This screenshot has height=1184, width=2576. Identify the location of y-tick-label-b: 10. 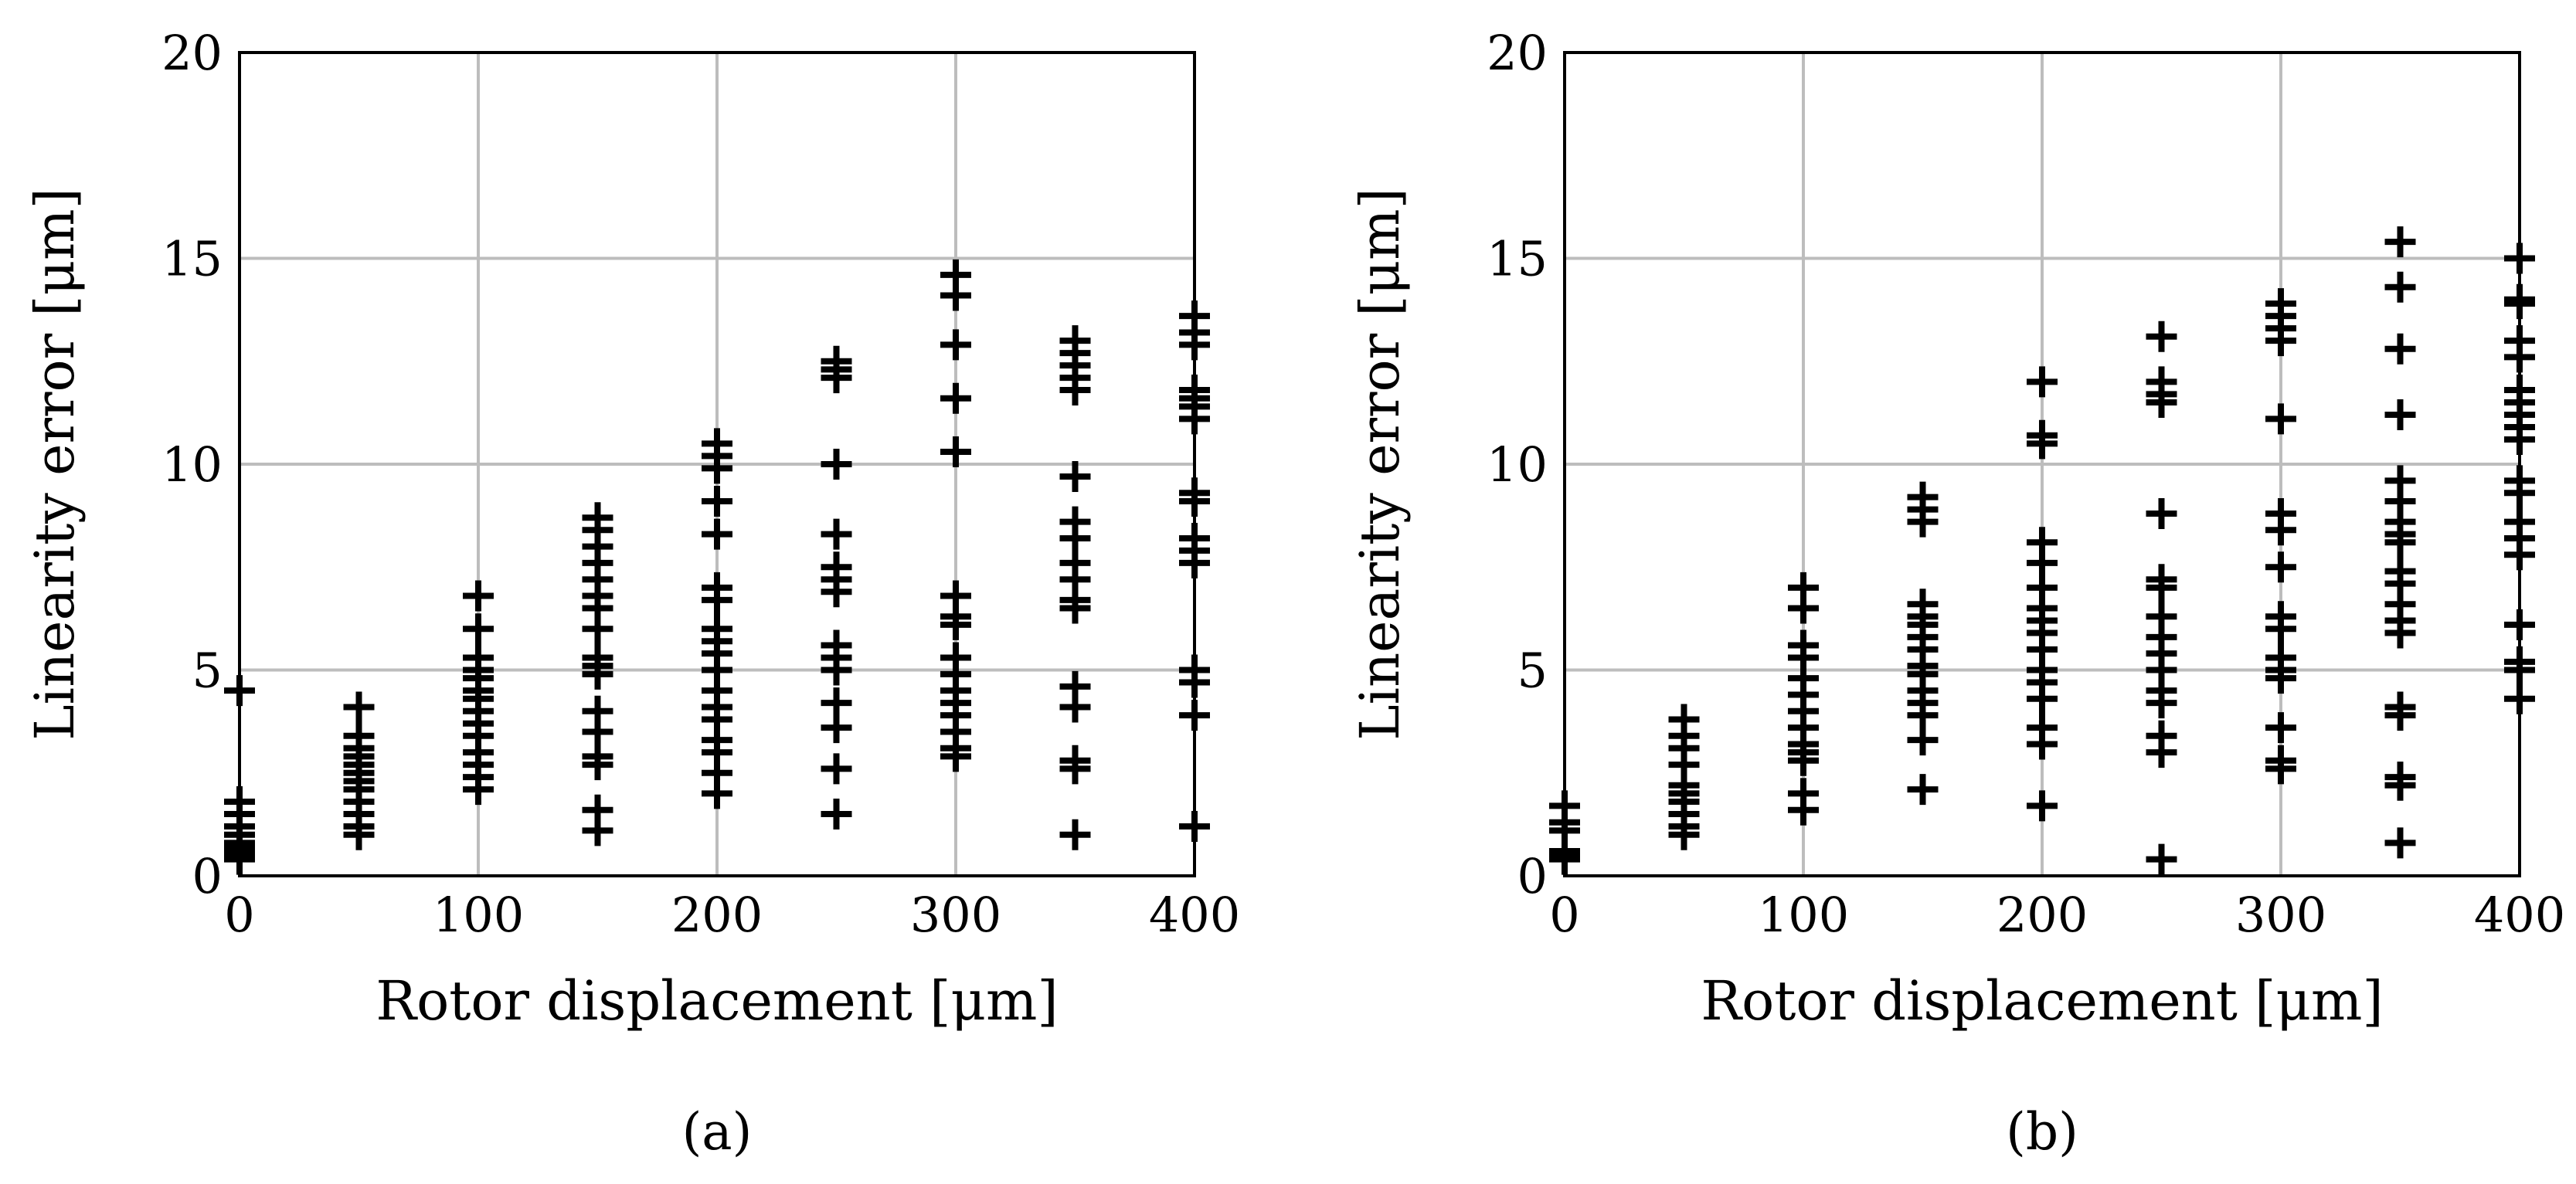
(1517, 464).